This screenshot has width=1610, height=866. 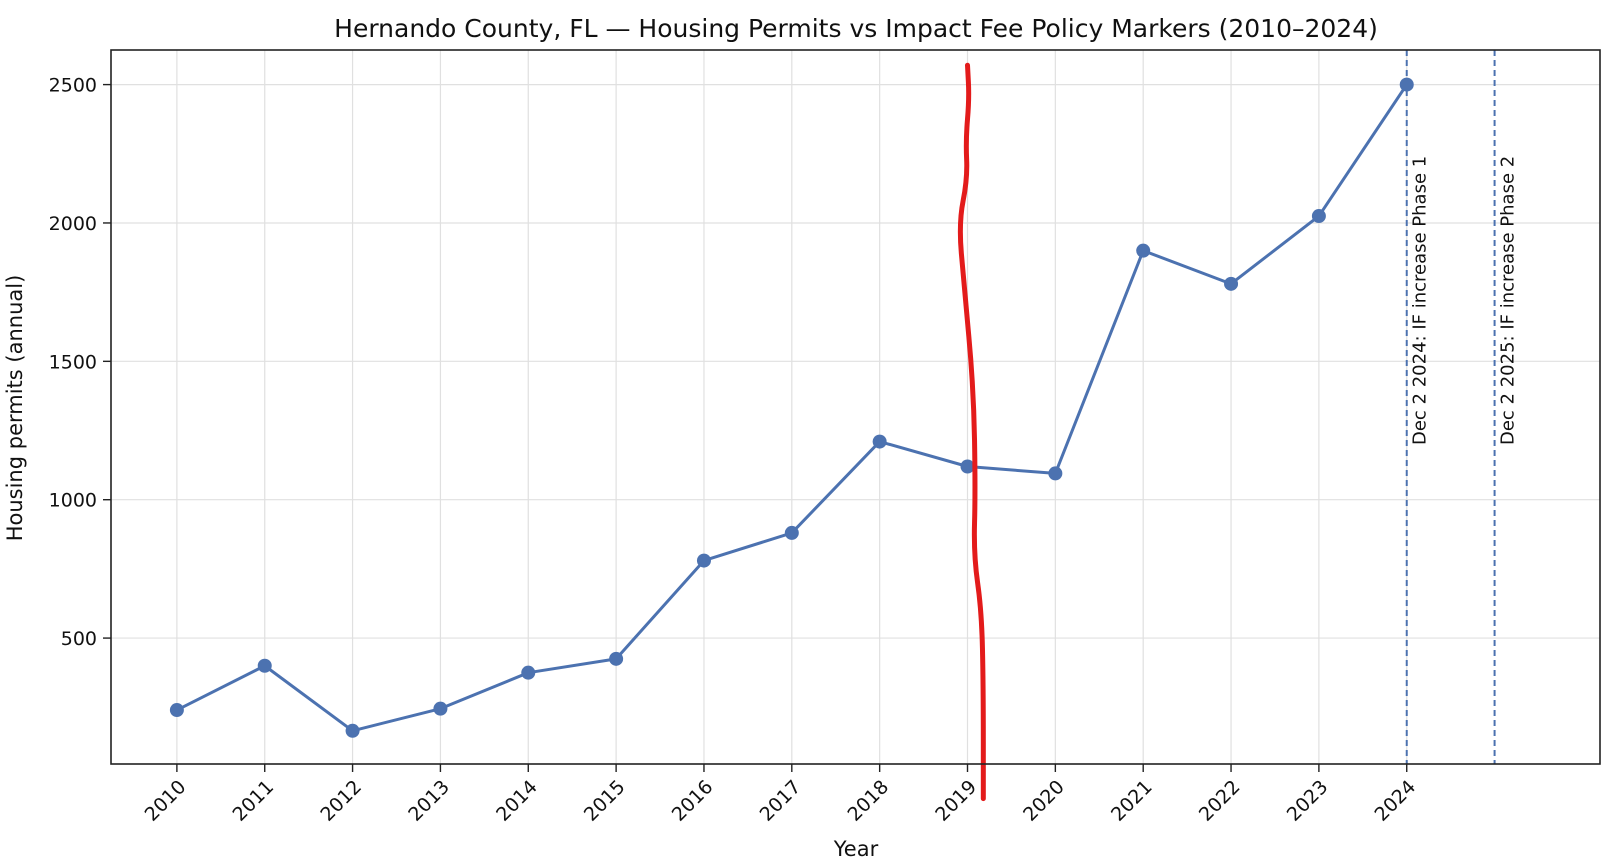 I want to click on x-tick-label: 2013, so click(x=429, y=801).